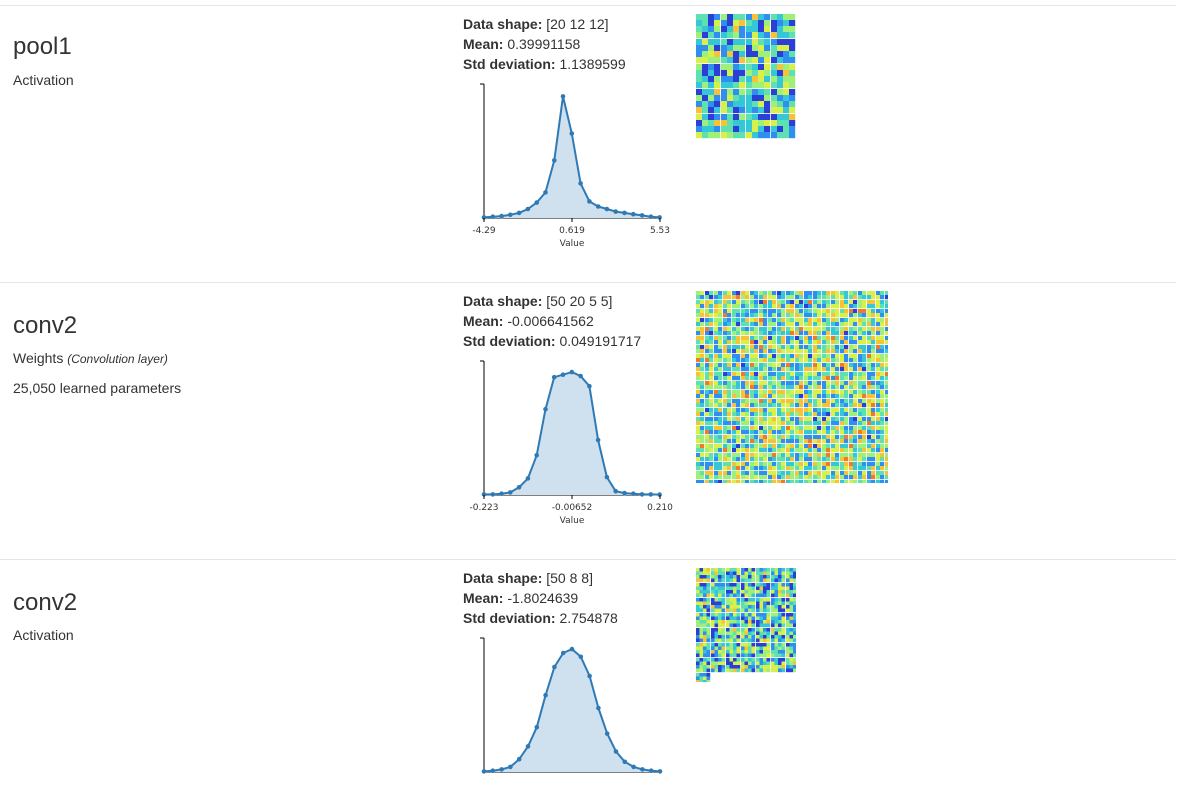  I want to click on data-shape-value: [50 8 8], so click(569, 578).